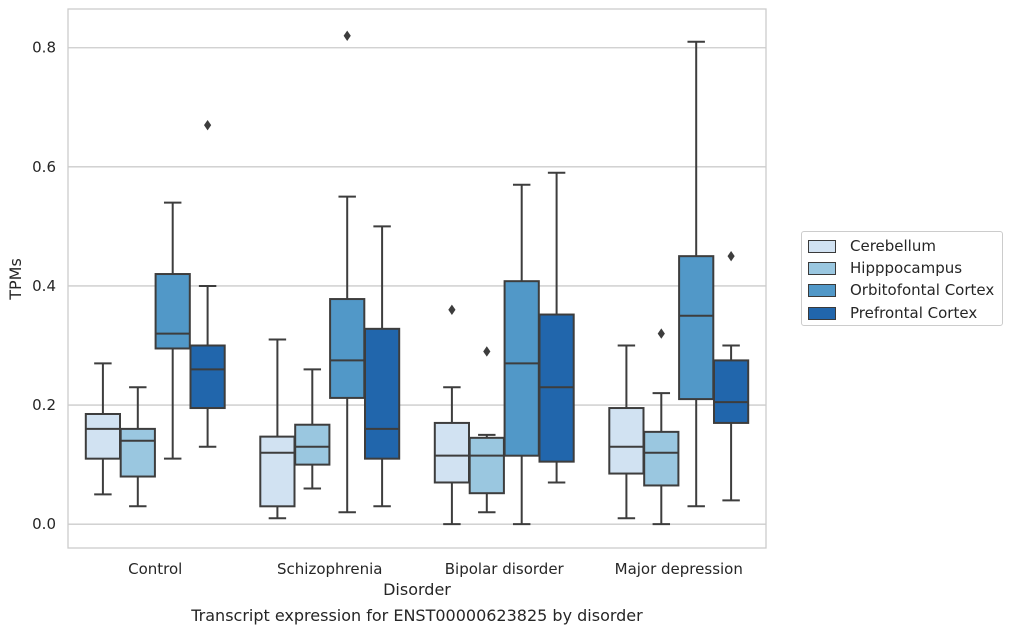 Image resolution: width=1014 pixels, height=634 pixels. Describe the element at coordinates (329, 569) in the screenshot. I see `x-tick-label: Schizophrenia` at that location.